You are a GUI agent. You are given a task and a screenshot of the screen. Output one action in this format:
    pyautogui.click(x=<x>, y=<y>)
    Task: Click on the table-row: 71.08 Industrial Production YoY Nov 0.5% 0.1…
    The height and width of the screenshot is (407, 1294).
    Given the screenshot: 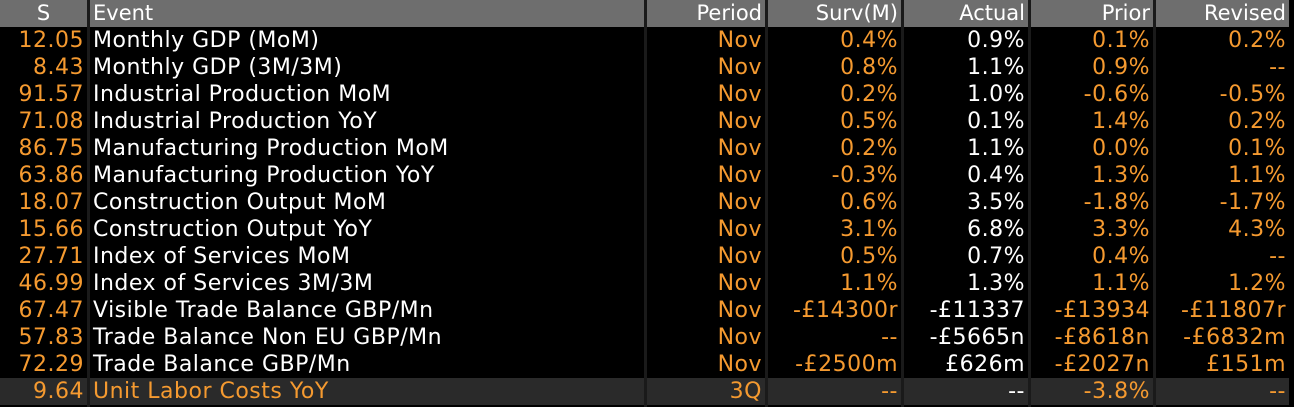 What is the action you would take?
    pyautogui.click(x=647, y=121)
    